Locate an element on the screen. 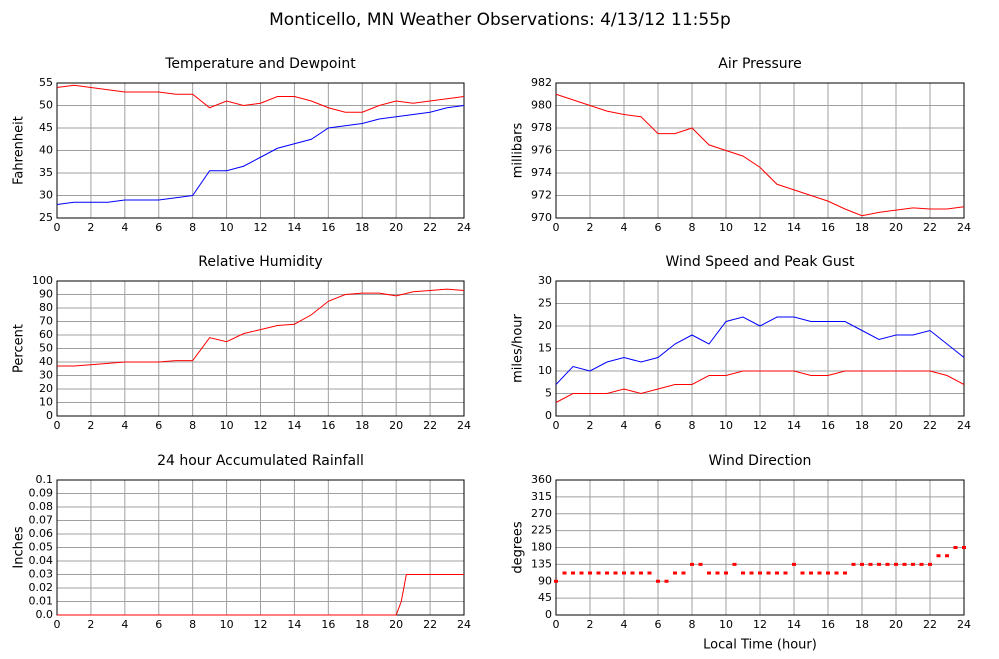  y-axis-label: Inches is located at coordinates (19, 547).